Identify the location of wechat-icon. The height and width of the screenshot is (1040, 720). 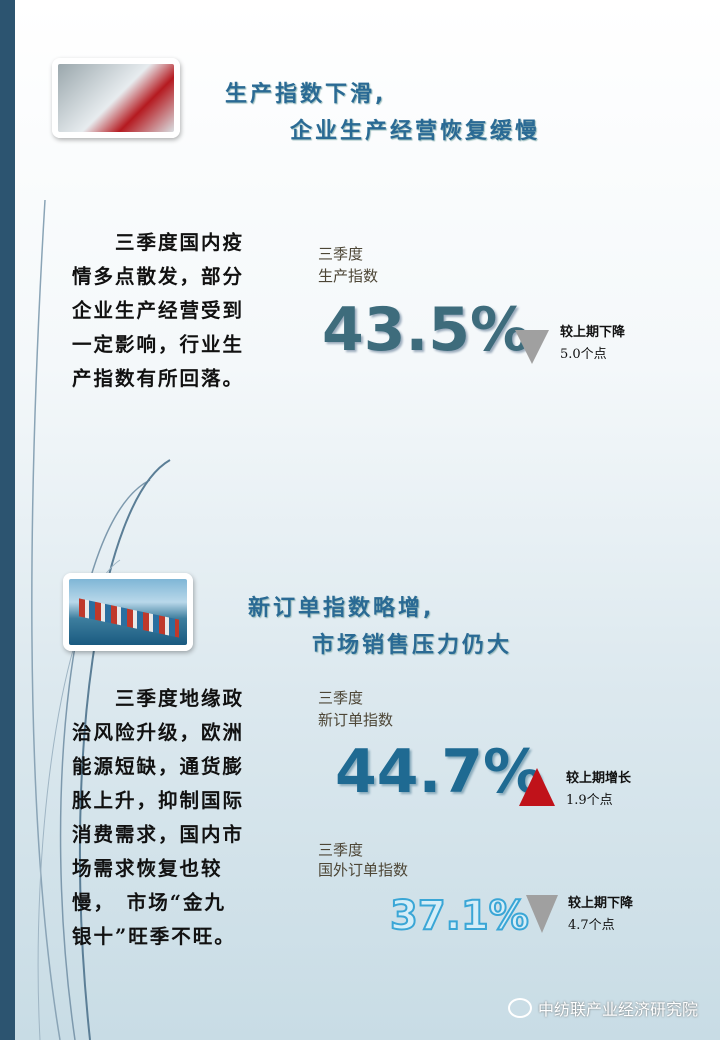
(519, 1008).